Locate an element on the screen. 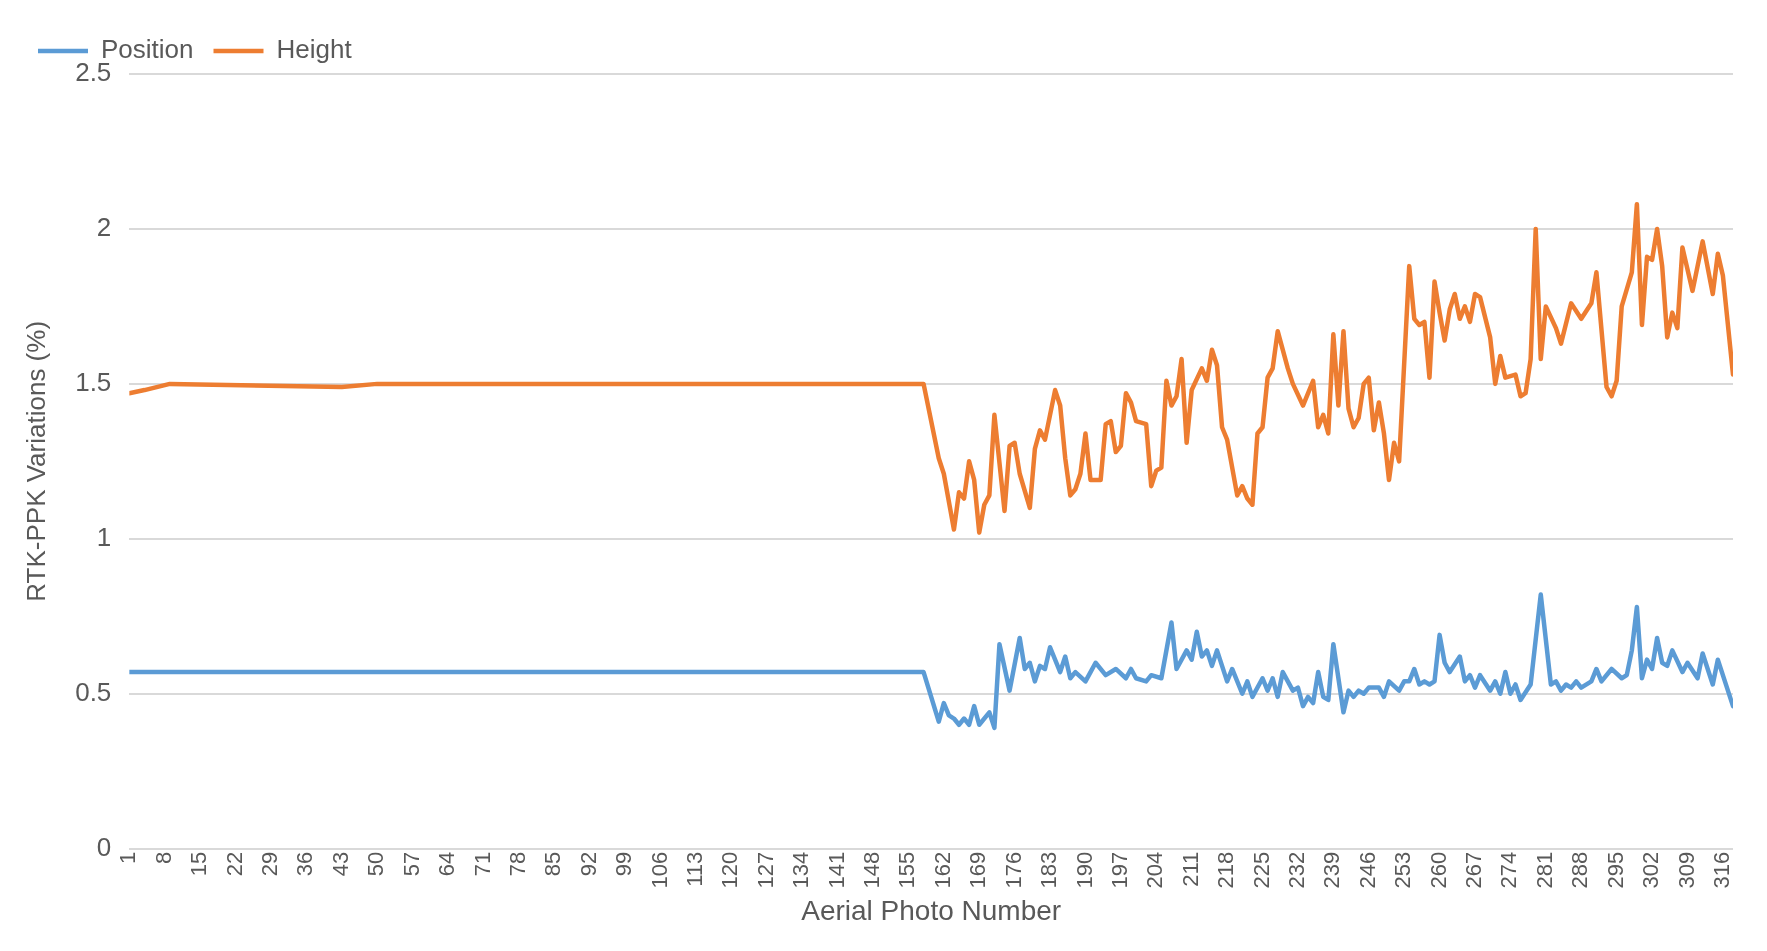  x-tick-label: 288 is located at coordinates (1580, 870).